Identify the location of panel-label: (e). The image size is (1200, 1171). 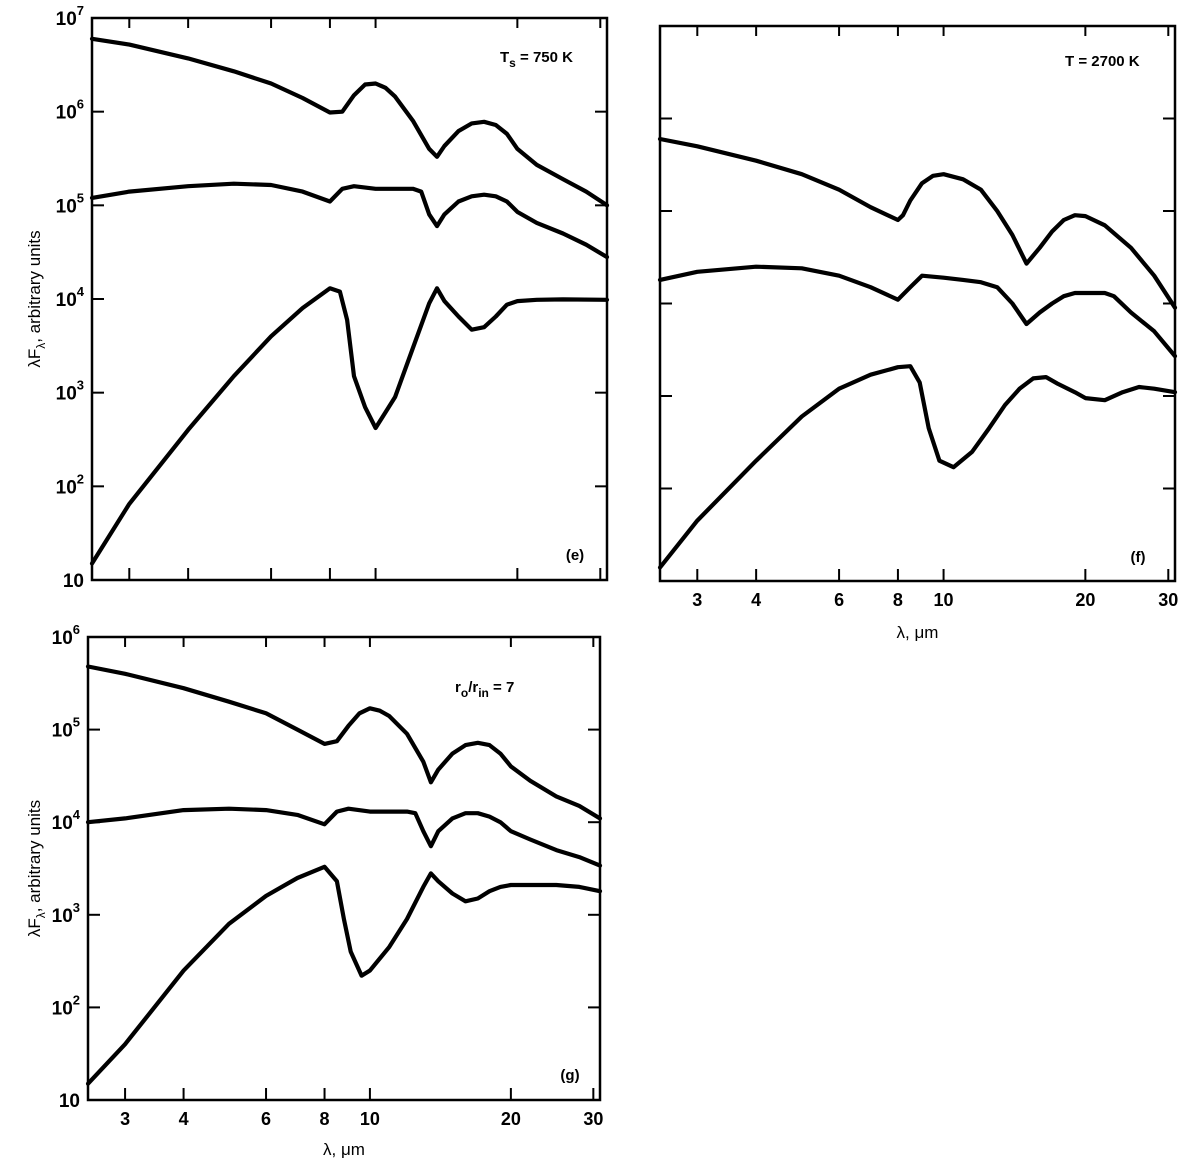
(575, 555).